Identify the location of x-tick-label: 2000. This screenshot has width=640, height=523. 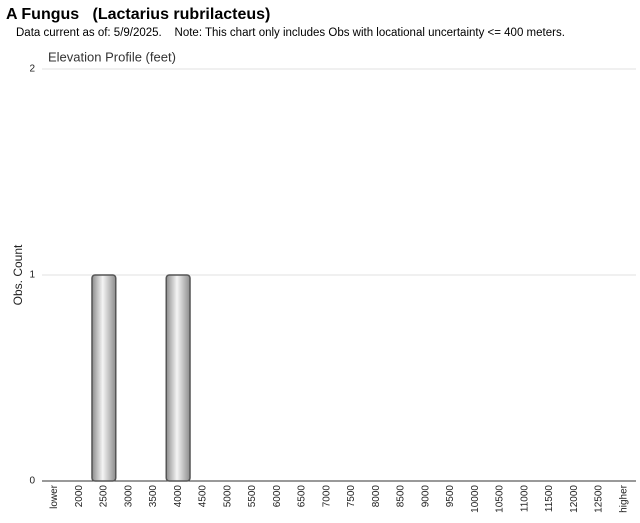
(79, 496).